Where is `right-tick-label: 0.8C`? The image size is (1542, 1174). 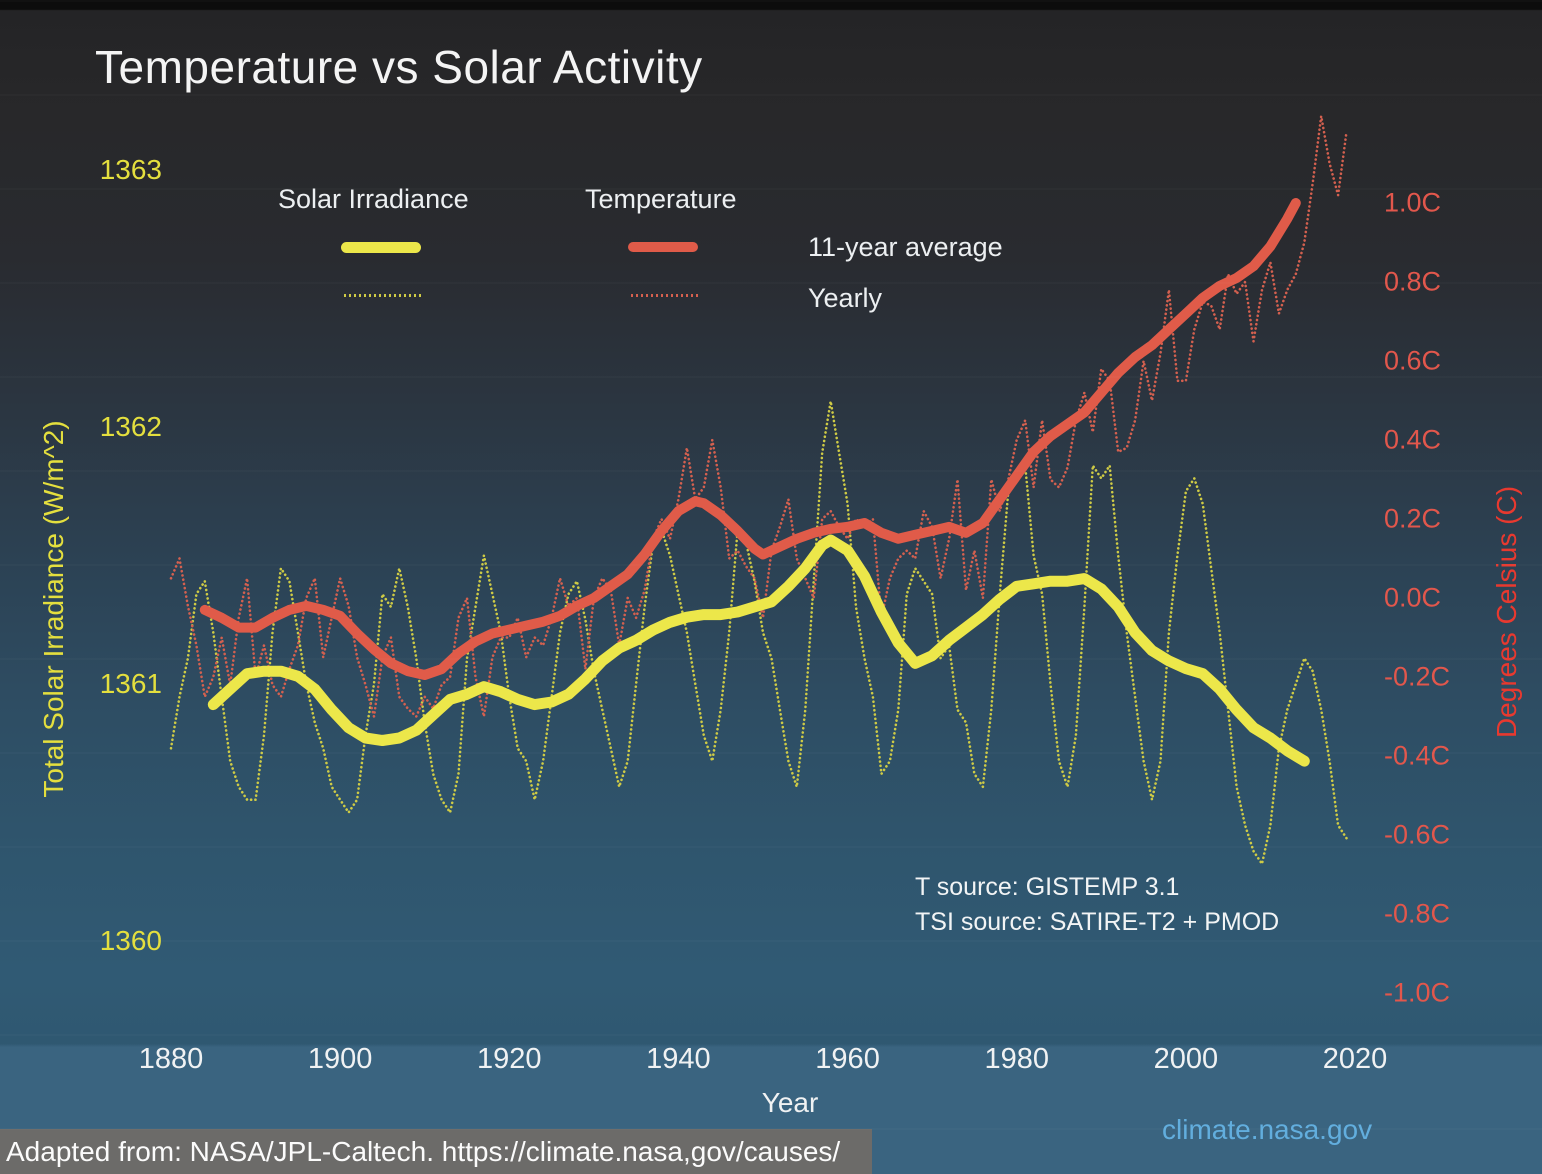
right-tick-label: 0.8C is located at coordinates (1413, 281).